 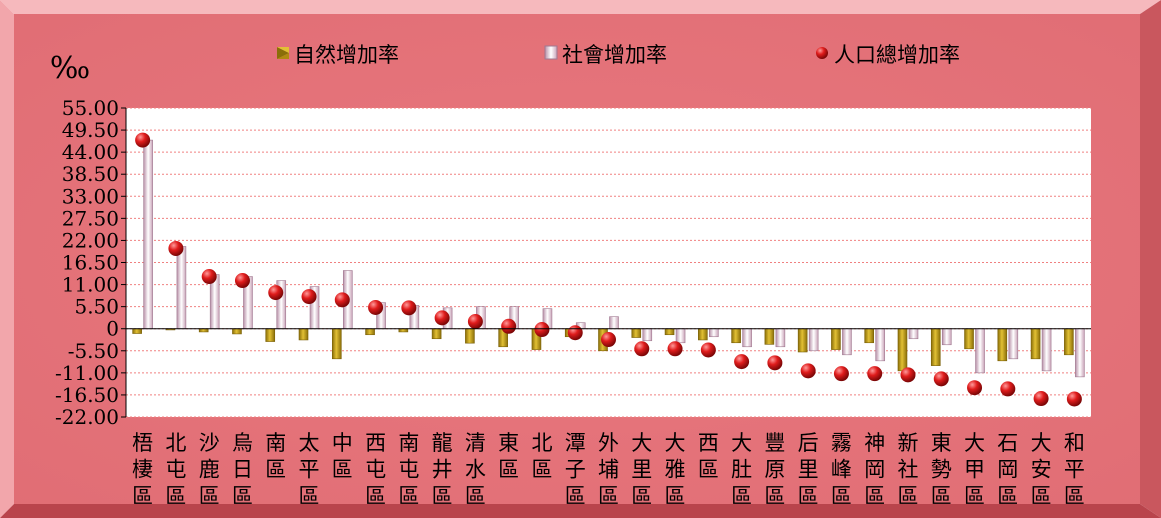 What do you see at coordinates (442, 443) in the screenshot?
I see `x-tick-label-char: 龍` at bounding box center [442, 443].